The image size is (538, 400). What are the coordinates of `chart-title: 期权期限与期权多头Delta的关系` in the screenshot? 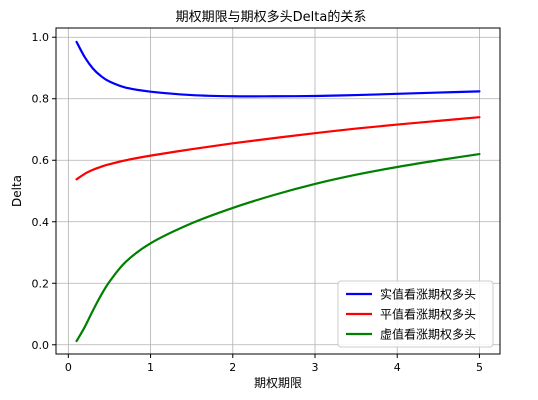 It's located at (271, 17).